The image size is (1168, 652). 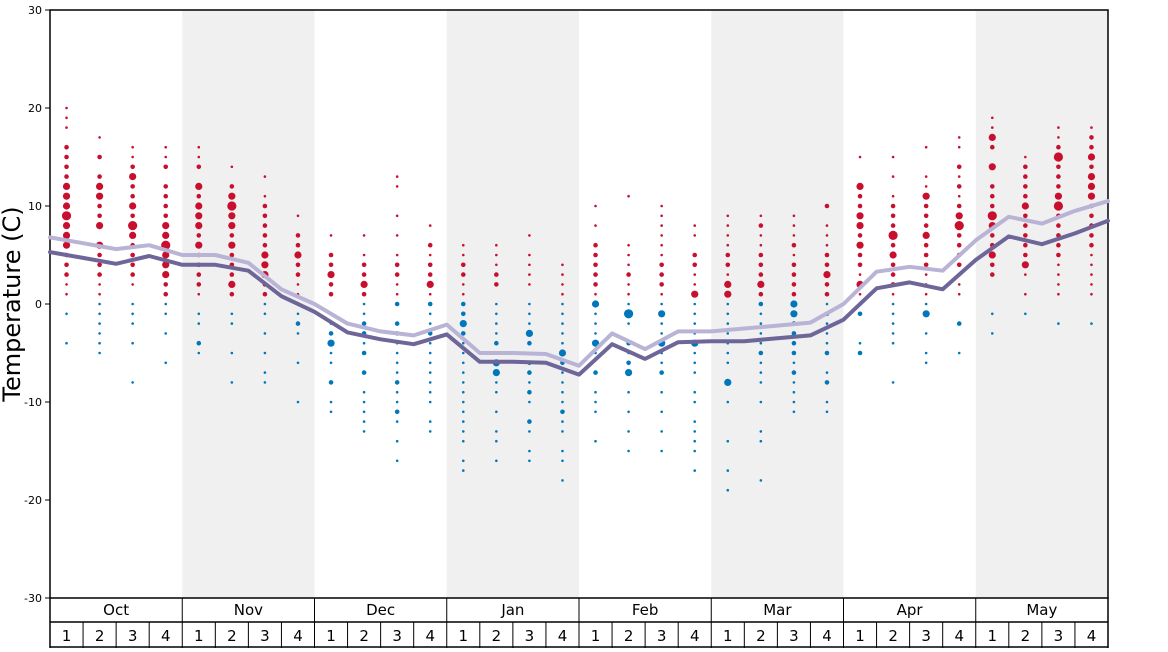 I want to click on week-label: 3, so click(x=926, y=636).